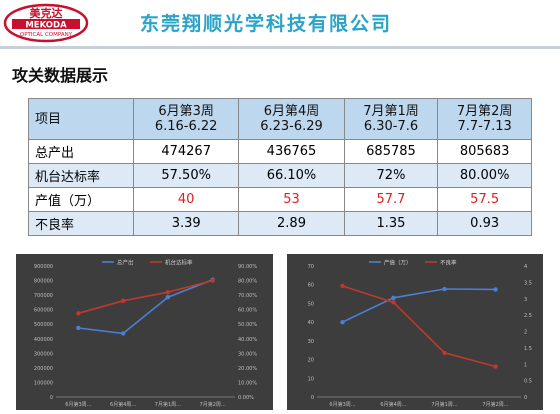  I want to click on row-label: 产值（万）, so click(81, 199).